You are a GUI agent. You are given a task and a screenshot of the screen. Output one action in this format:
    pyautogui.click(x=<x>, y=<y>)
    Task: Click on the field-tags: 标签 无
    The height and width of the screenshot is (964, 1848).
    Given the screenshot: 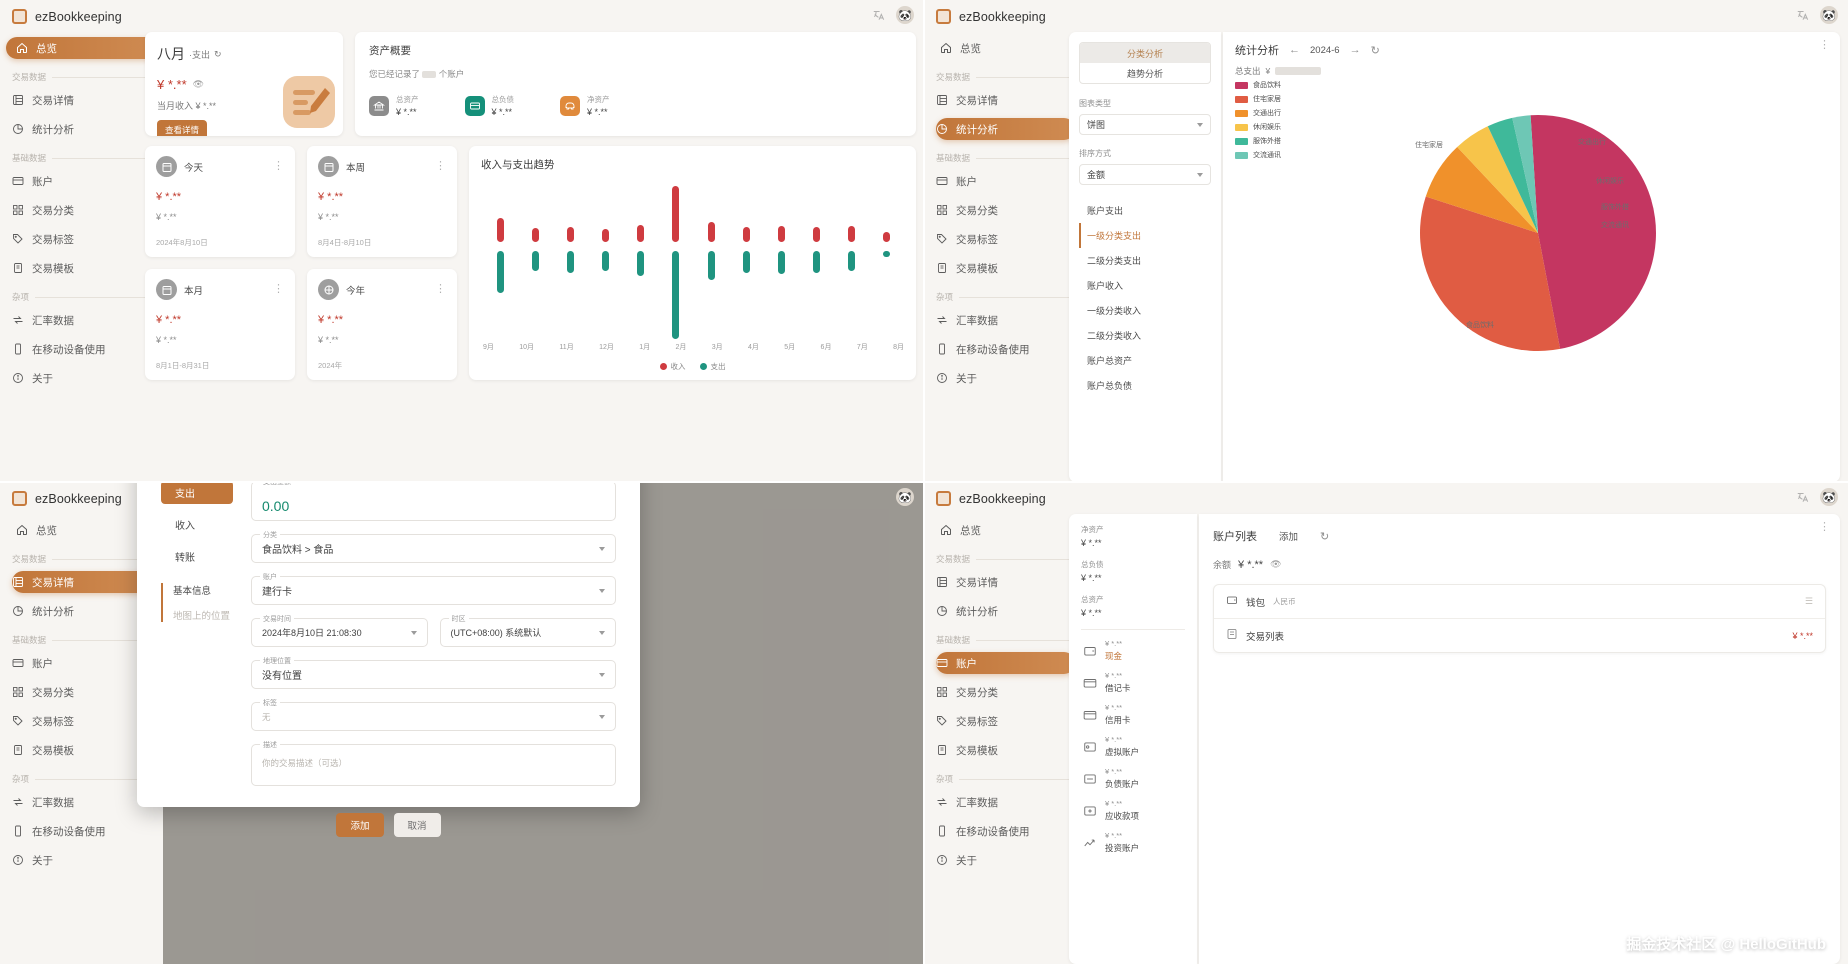 What is the action you would take?
    pyautogui.click(x=433, y=714)
    